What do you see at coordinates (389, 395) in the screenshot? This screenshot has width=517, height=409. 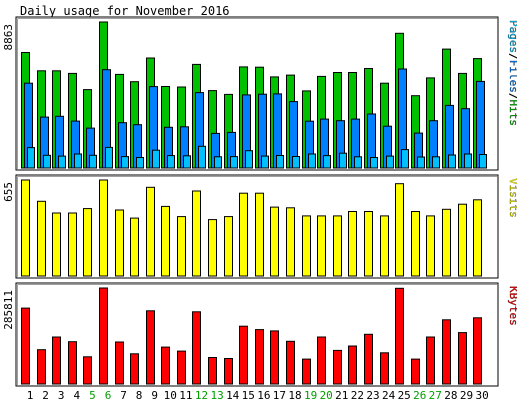 I see `x-tick-label: 24` at bounding box center [389, 395].